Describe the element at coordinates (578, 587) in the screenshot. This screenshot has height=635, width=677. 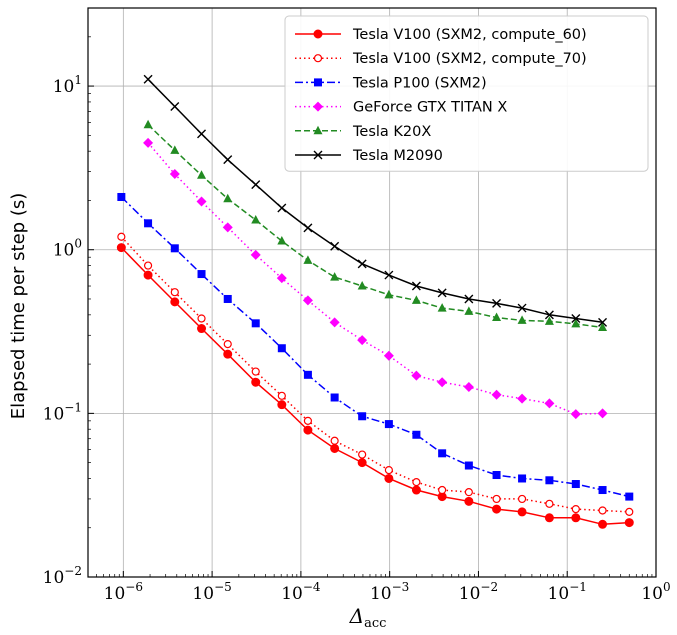
I see `x-tick-exponent: −1` at that location.